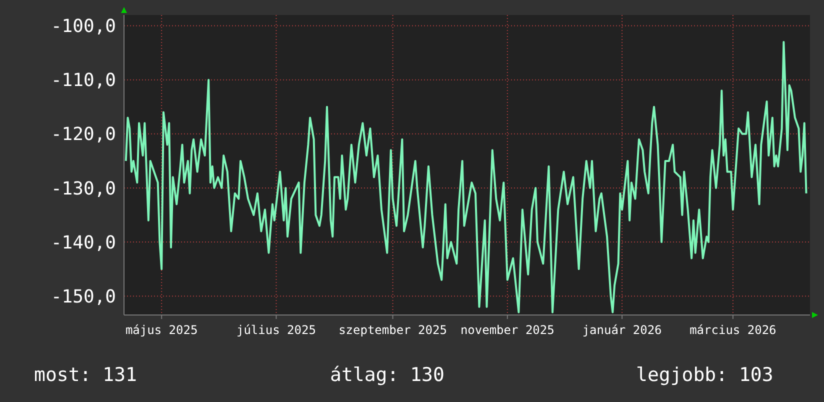 The height and width of the screenshot is (402, 824). Describe the element at coordinates (507, 330) in the screenshot. I see `x-tick-label: november 2025` at that location.